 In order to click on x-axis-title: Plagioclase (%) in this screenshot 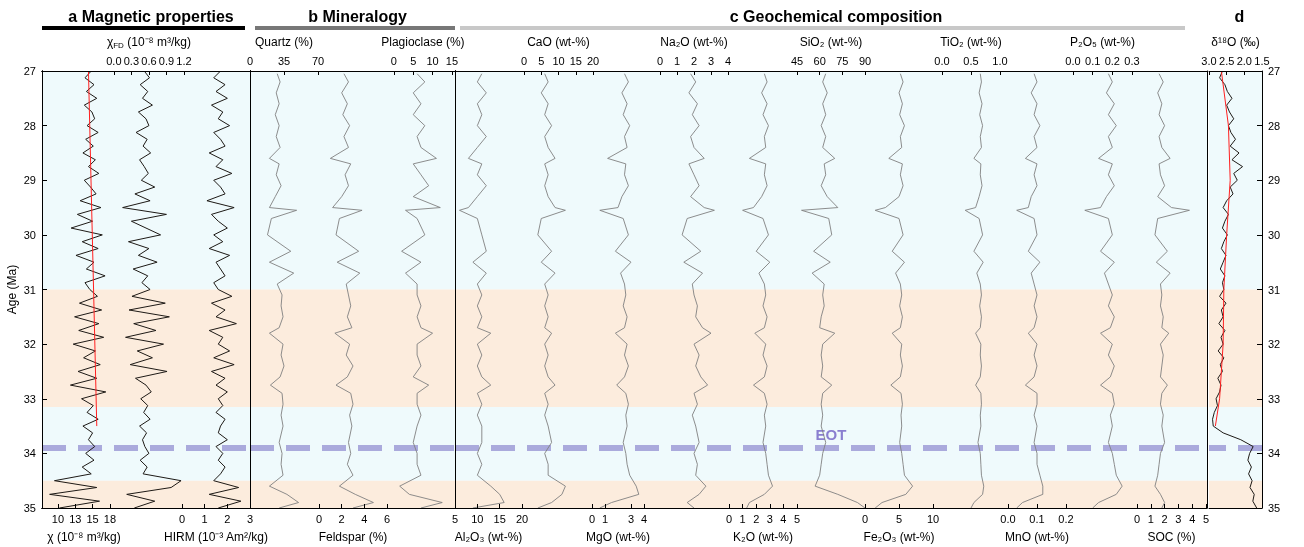, I will do `click(423, 42)`.